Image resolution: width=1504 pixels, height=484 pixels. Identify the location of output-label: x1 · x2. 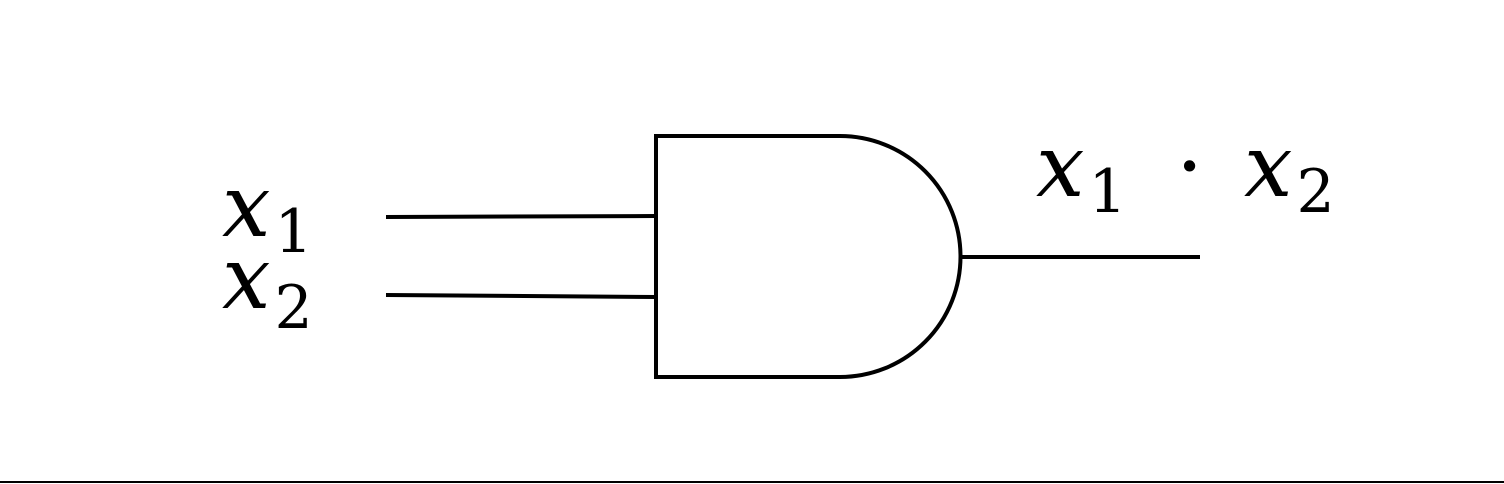
(1185, 172).